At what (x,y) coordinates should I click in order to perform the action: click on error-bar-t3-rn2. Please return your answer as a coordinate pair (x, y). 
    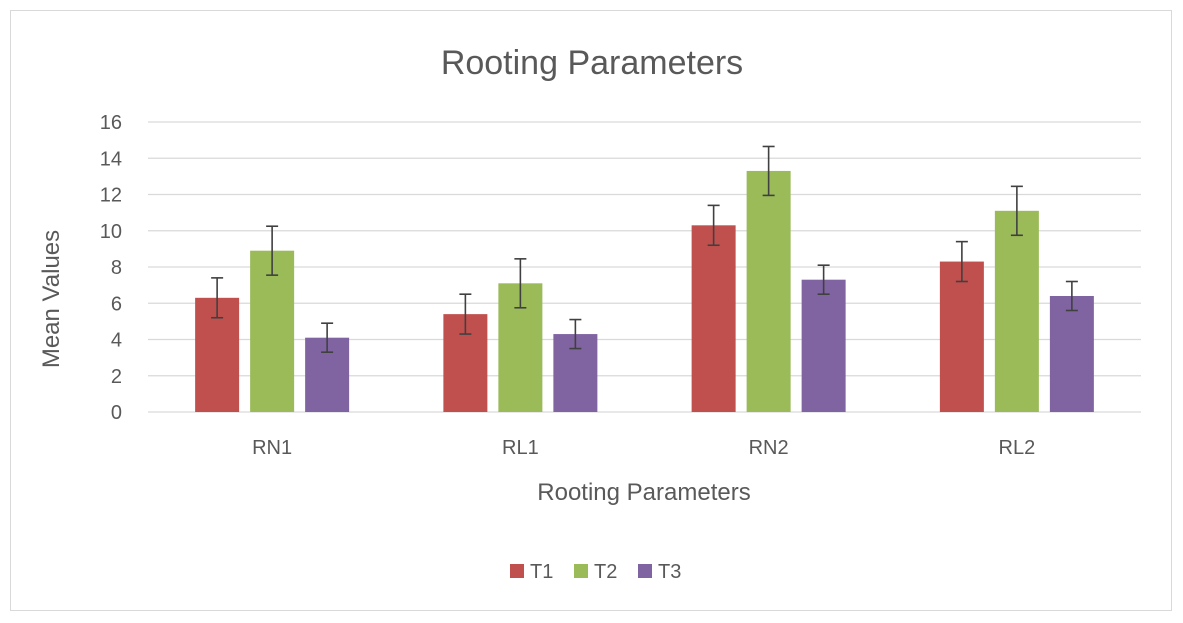
    Looking at the image, I should click on (823, 279).